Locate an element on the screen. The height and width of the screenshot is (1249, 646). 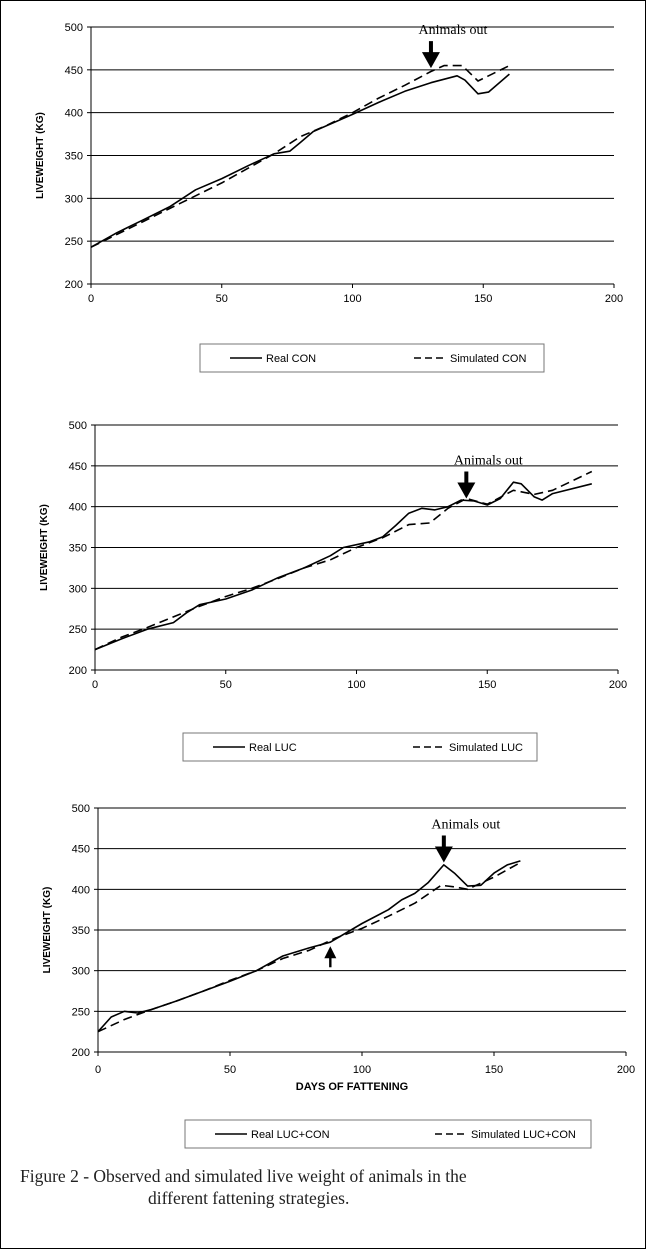
legend: Real LUC Simulated LUC is located at coordinates (360, 747).